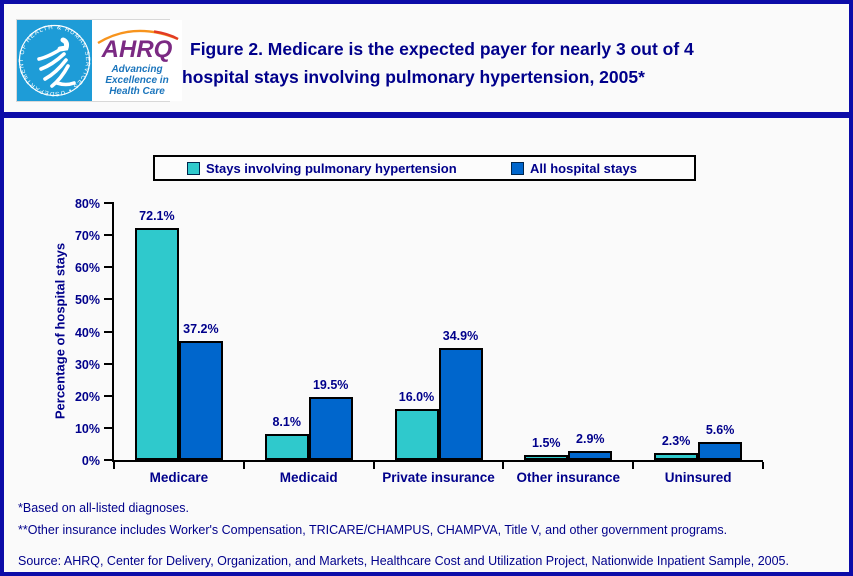  I want to click on x-axis-category-label: Medicare, so click(179, 477).